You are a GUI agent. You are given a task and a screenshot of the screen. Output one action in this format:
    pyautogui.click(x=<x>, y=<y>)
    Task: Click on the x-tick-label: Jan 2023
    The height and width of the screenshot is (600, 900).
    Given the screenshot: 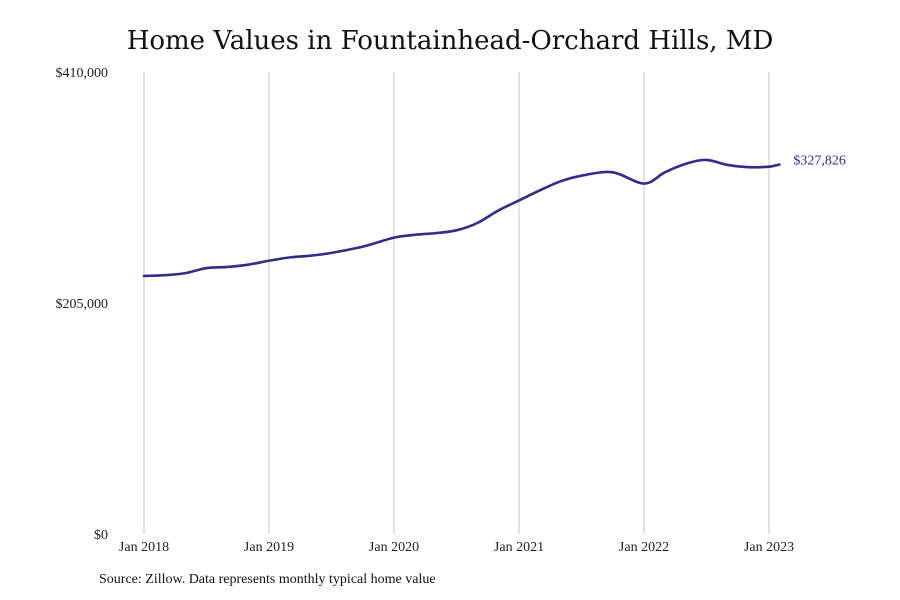 What is the action you would take?
    pyautogui.click(x=769, y=547)
    